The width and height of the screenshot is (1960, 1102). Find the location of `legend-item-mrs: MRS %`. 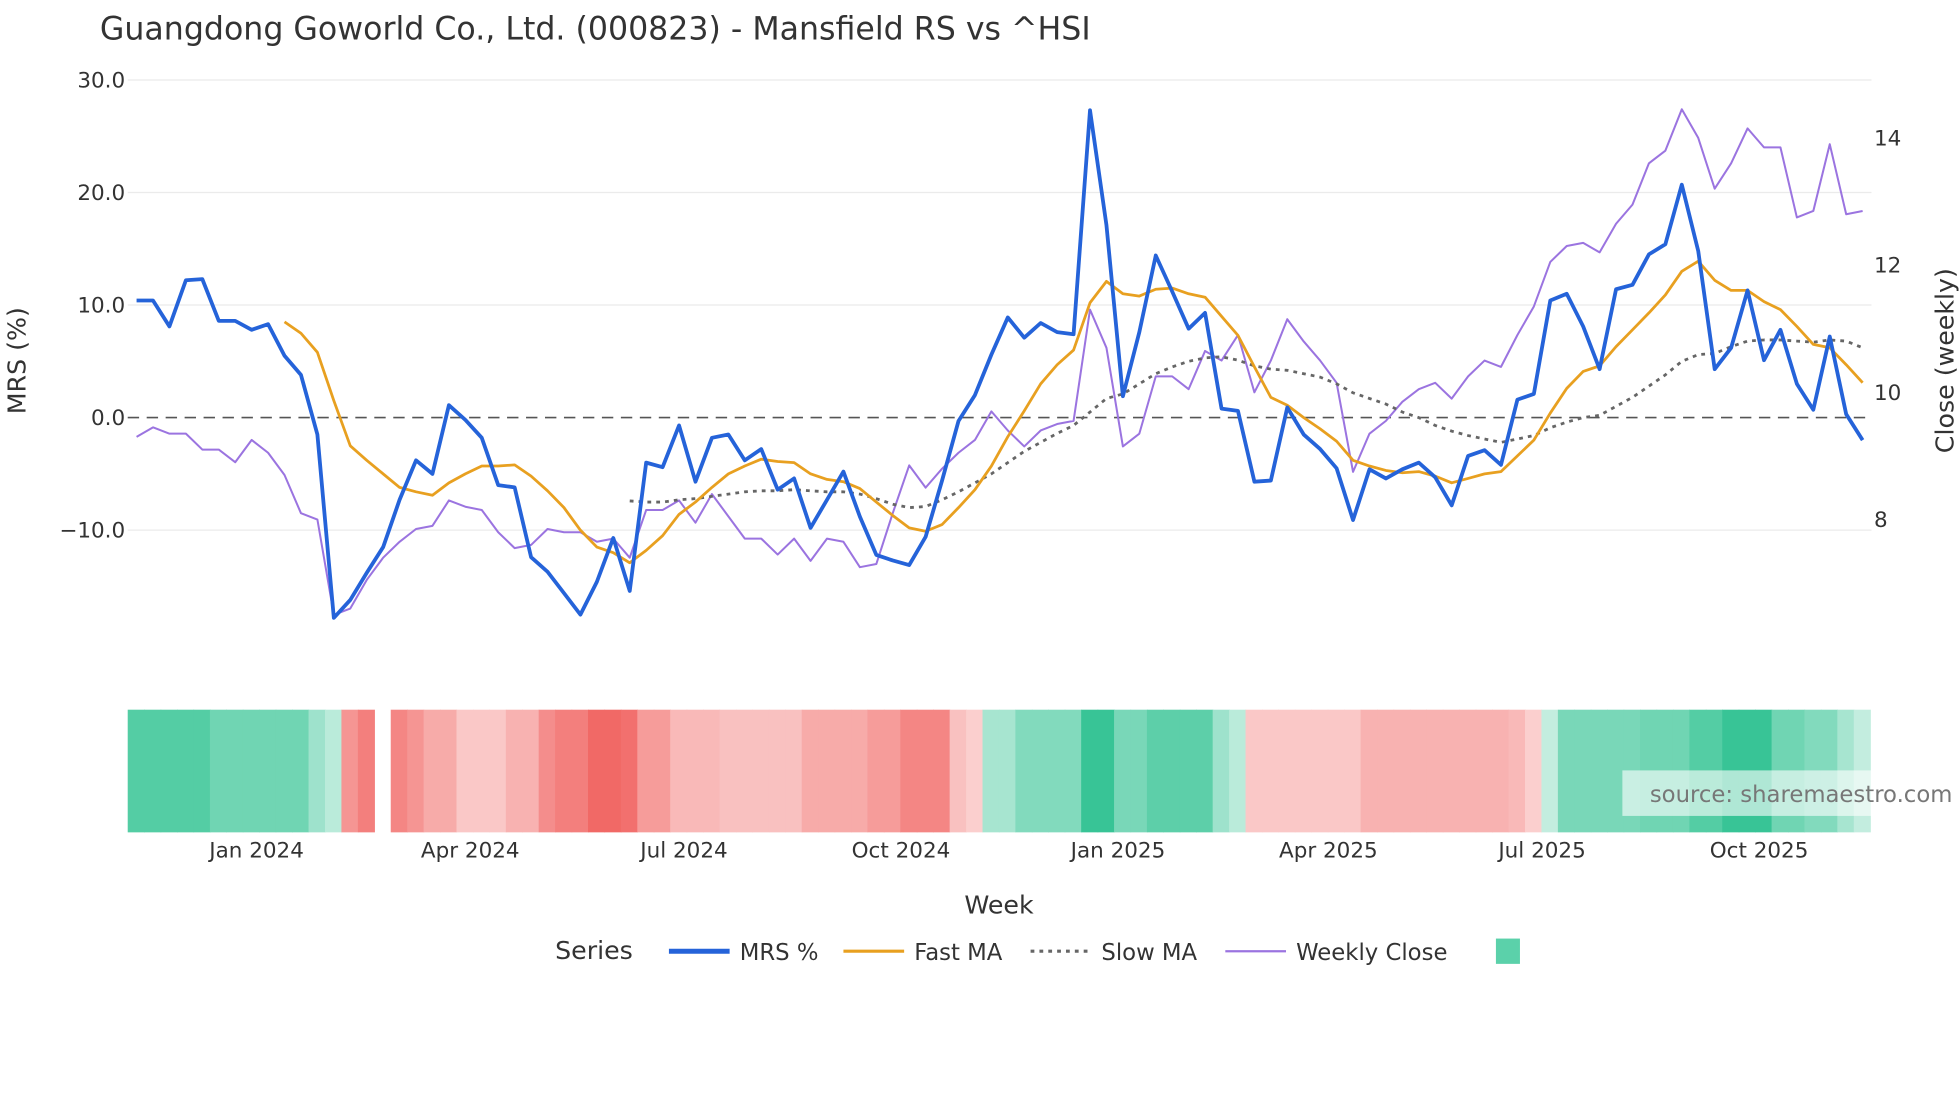

legend-item-mrs: MRS % is located at coordinates (743, 953).